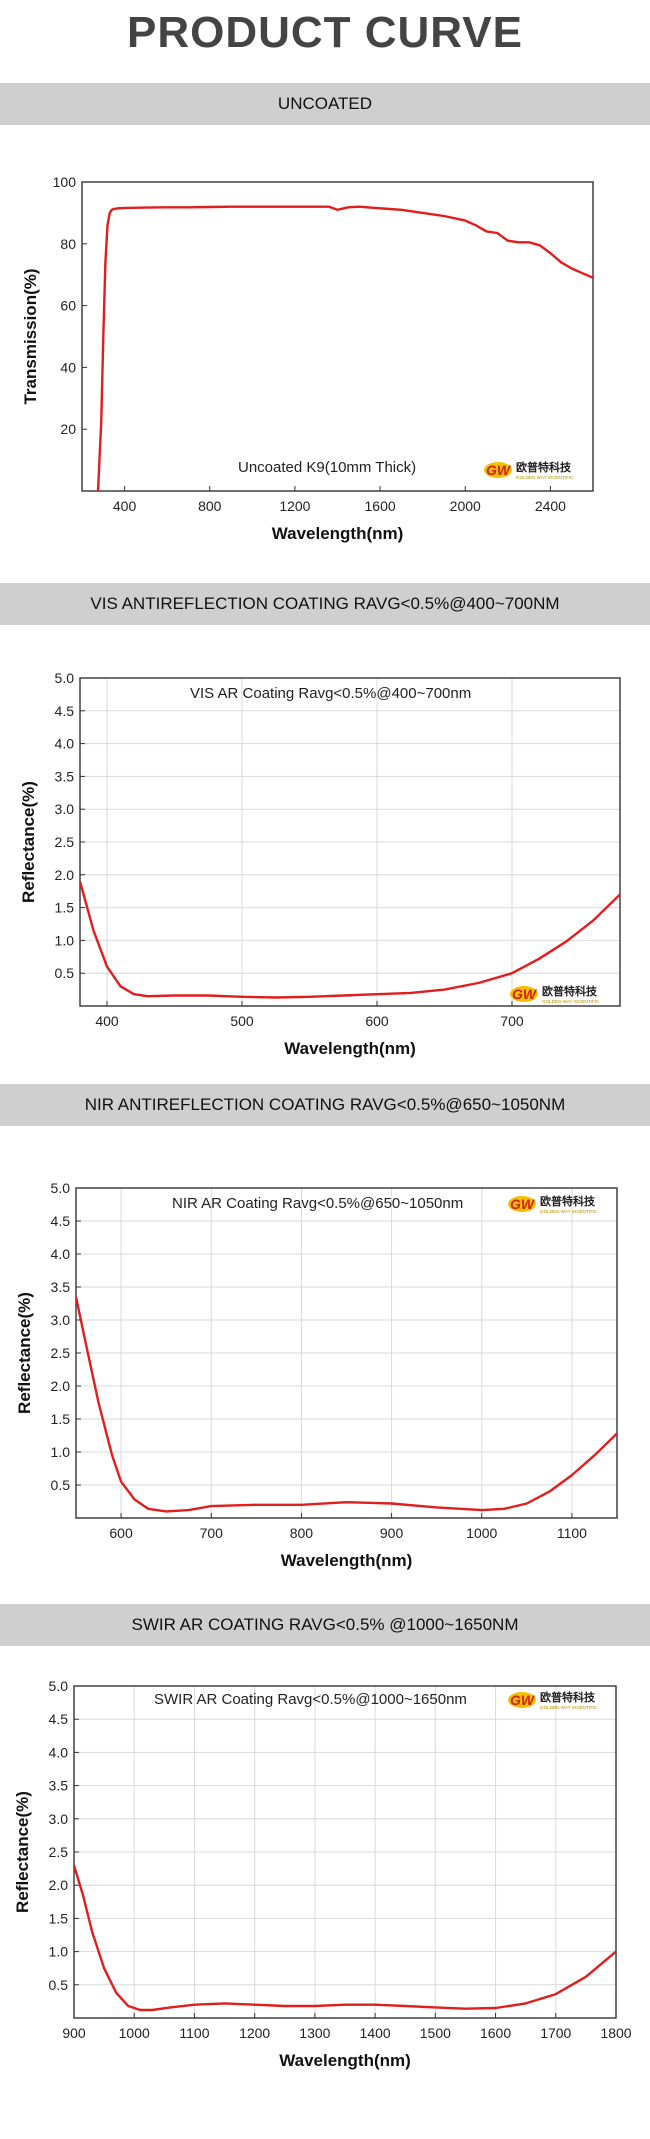 The image size is (650, 2139). I want to click on x-tick-label: 500, so click(242, 1021).